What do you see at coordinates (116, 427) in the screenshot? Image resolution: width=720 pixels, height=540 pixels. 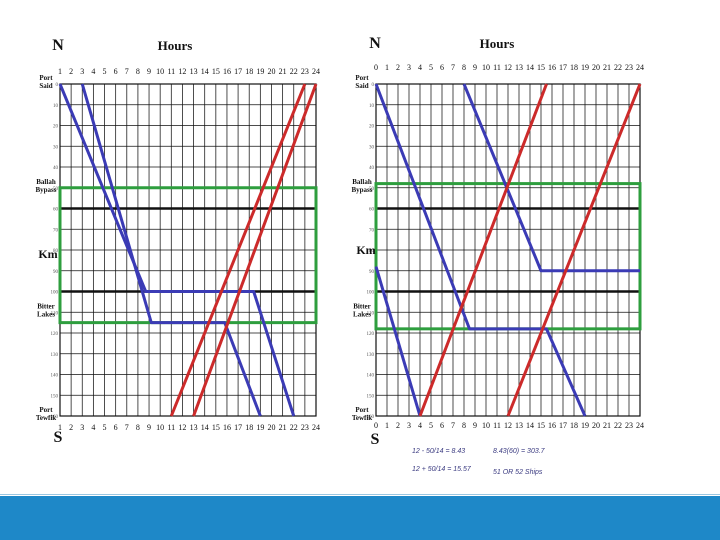 I see `x-tick-label-bottom: 6` at bounding box center [116, 427].